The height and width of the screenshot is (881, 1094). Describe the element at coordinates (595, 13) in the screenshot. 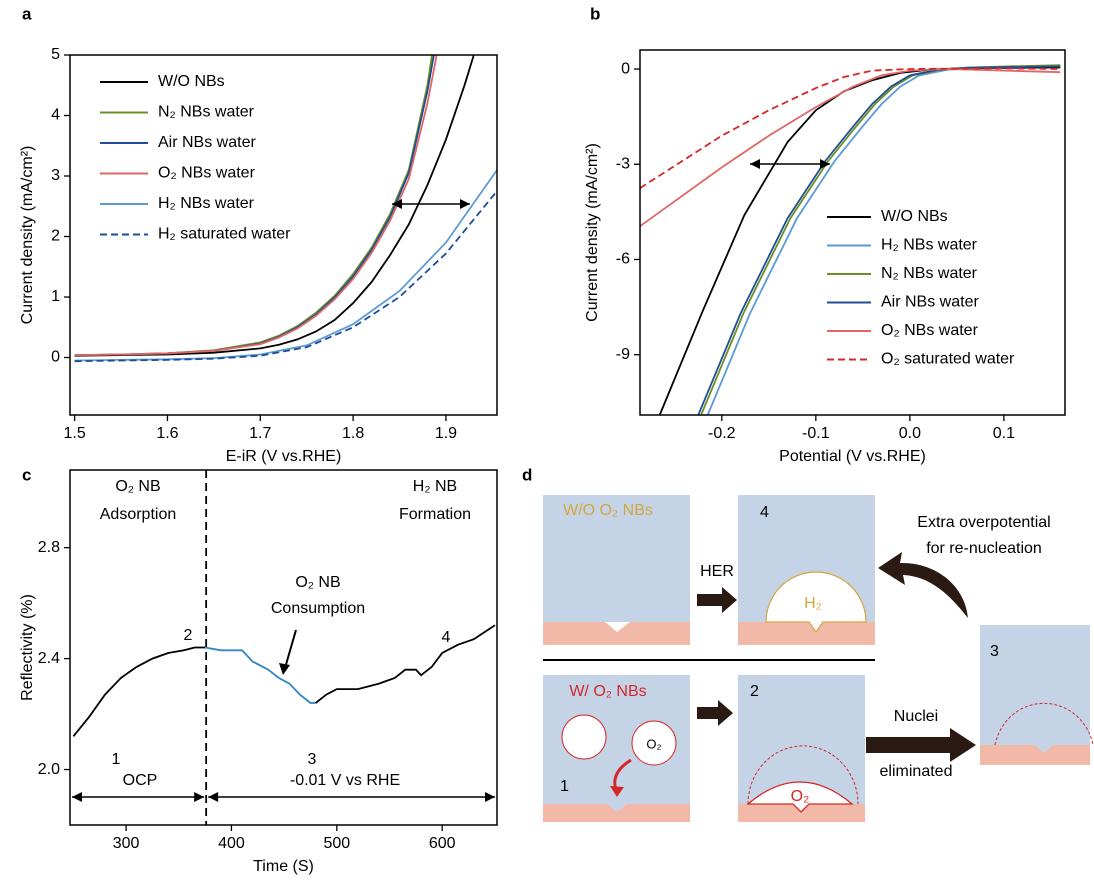

I see `panel-label: b` at that location.